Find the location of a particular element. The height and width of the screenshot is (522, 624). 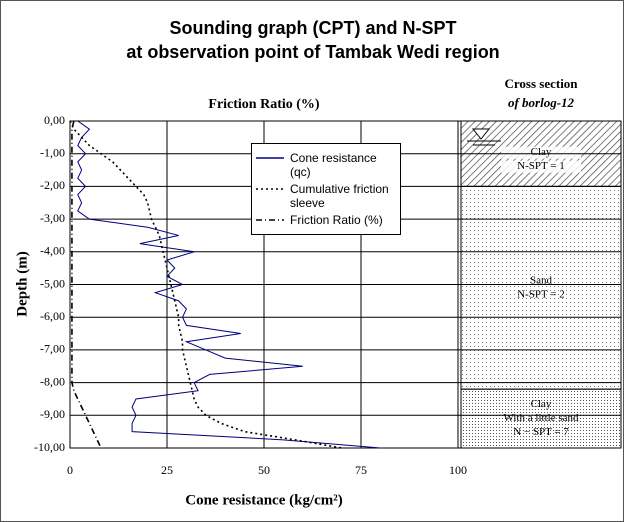

y-tick-label: -7,00 is located at coordinates (52, 349).